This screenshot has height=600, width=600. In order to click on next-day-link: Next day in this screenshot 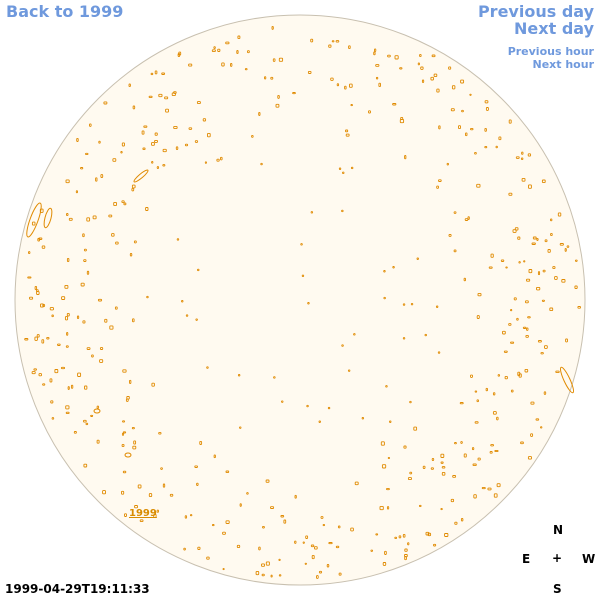, I will do `click(554, 28)`.